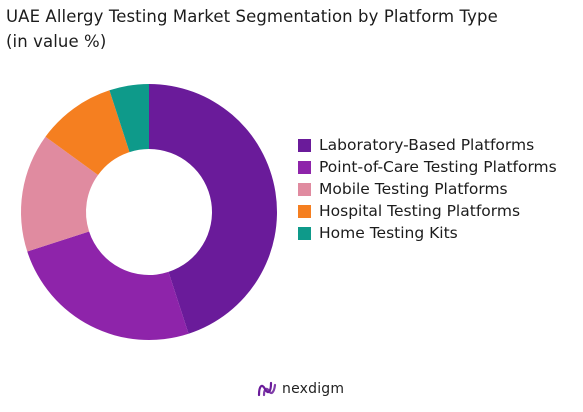 This screenshot has height=412, width=583. I want to click on legend-item: Hospital Testing Platforms, so click(439, 211).